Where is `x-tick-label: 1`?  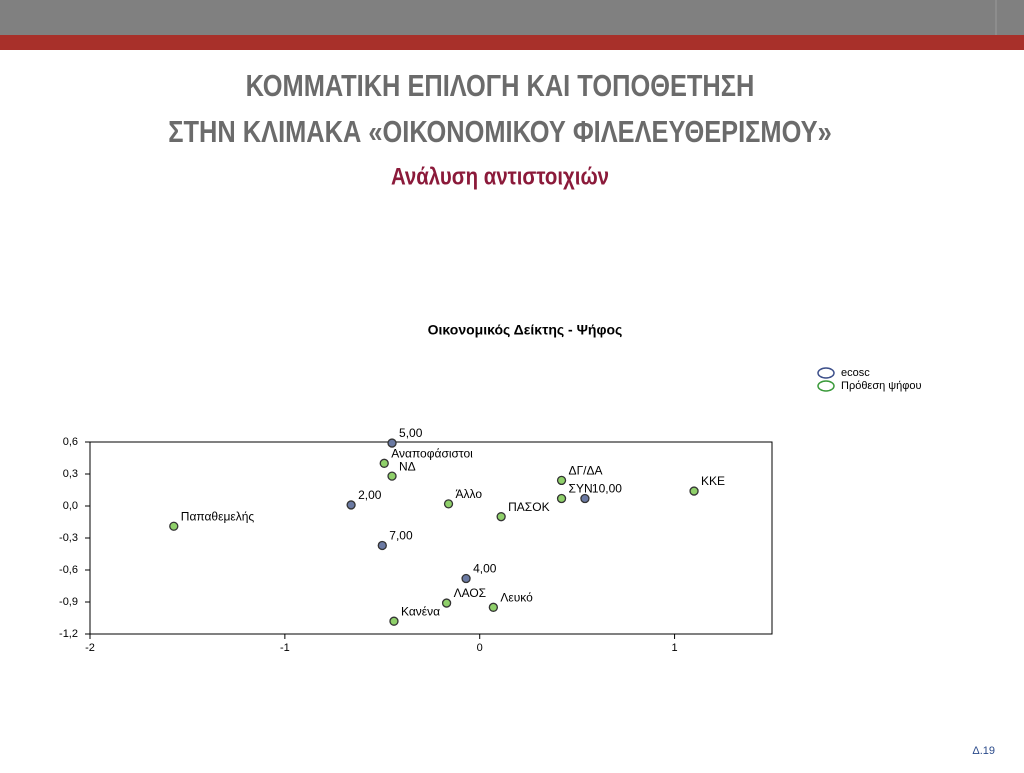 x-tick-label: 1 is located at coordinates (675, 648).